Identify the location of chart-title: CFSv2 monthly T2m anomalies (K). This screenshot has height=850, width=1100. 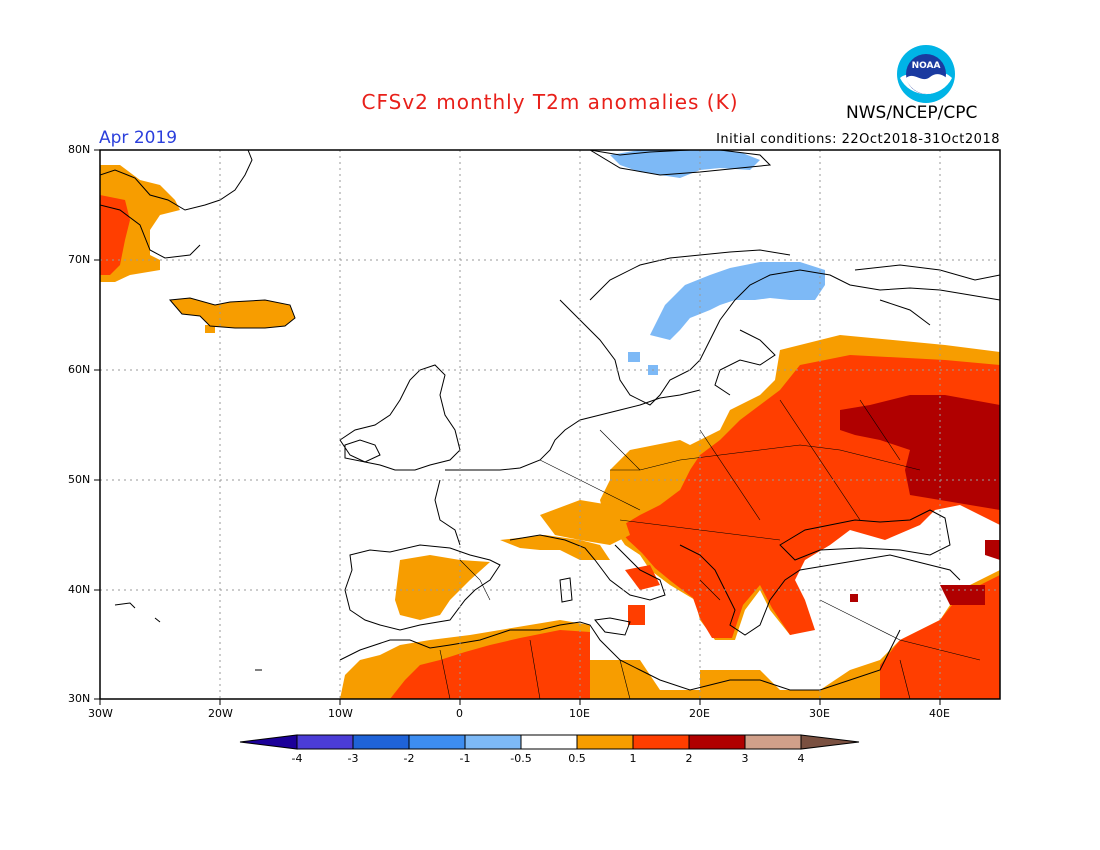
(550, 102).